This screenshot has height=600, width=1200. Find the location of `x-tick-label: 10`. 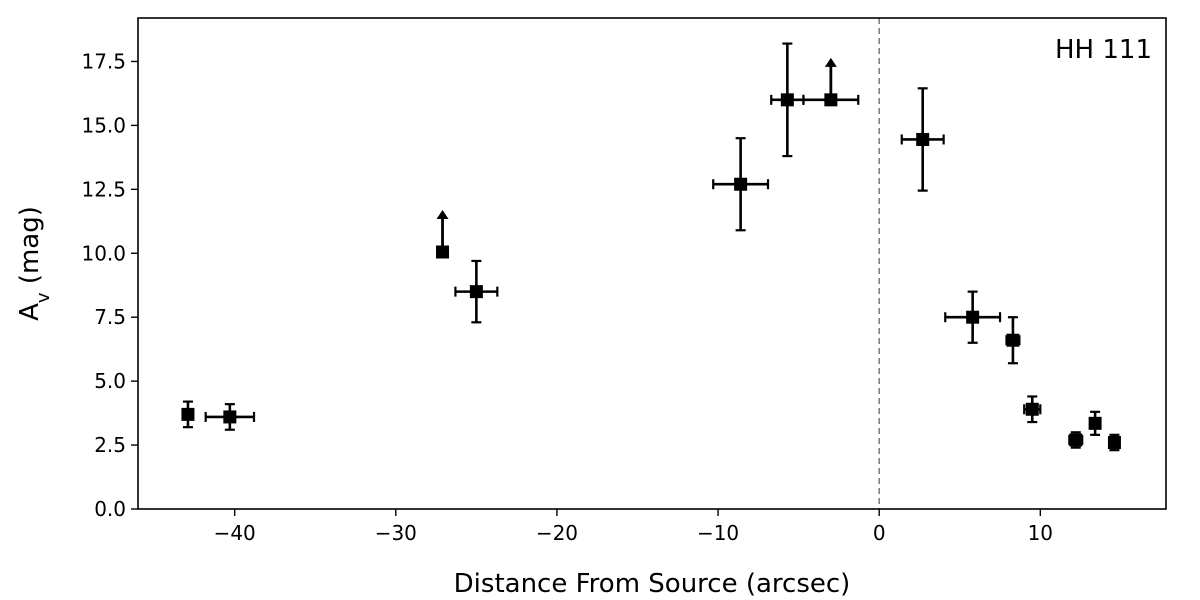

x-tick-label: 10 is located at coordinates (1040, 533).